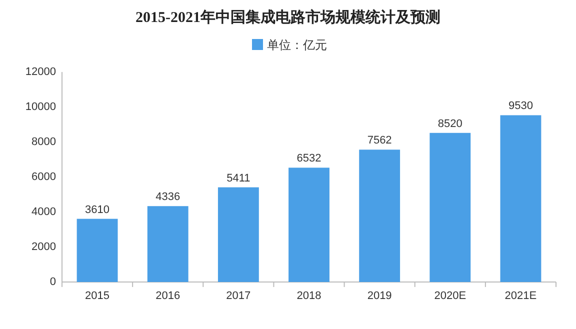 The width and height of the screenshot is (576, 329). Describe the element at coordinates (53, 282) in the screenshot. I see `y-tick-label: 0` at that location.